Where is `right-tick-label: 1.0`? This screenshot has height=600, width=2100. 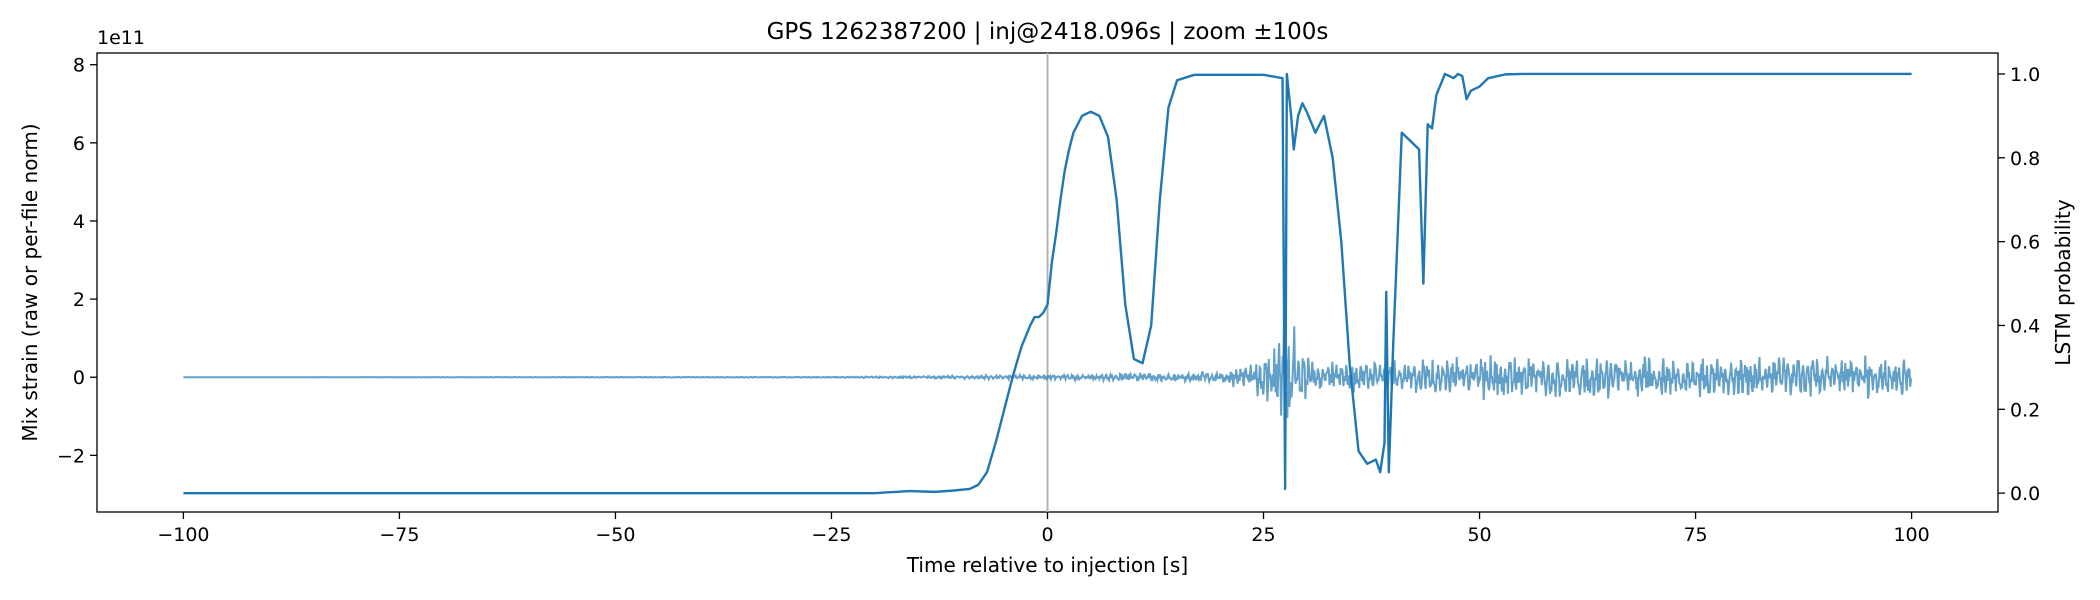 right-tick-label: 1.0 is located at coordinates (2025, 75).